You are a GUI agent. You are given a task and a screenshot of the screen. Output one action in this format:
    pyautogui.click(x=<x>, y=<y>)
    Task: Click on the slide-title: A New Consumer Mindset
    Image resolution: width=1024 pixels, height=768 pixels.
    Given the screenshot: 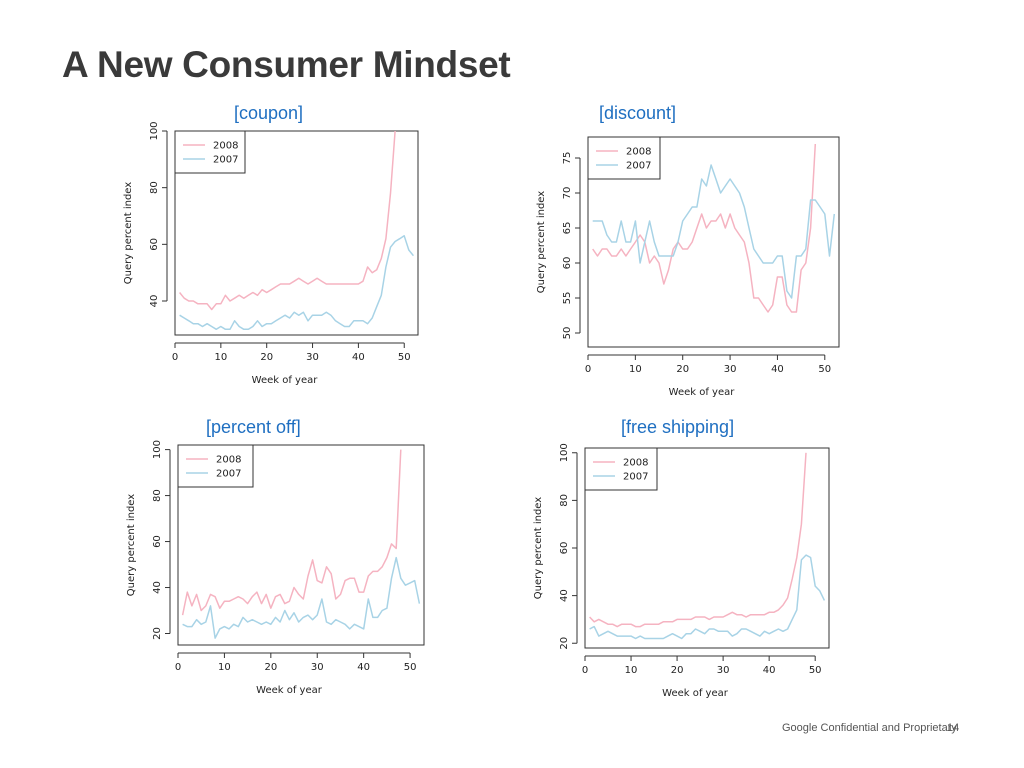 What is the action you would take?
    pyautogui.click(x=286, y=64)
    